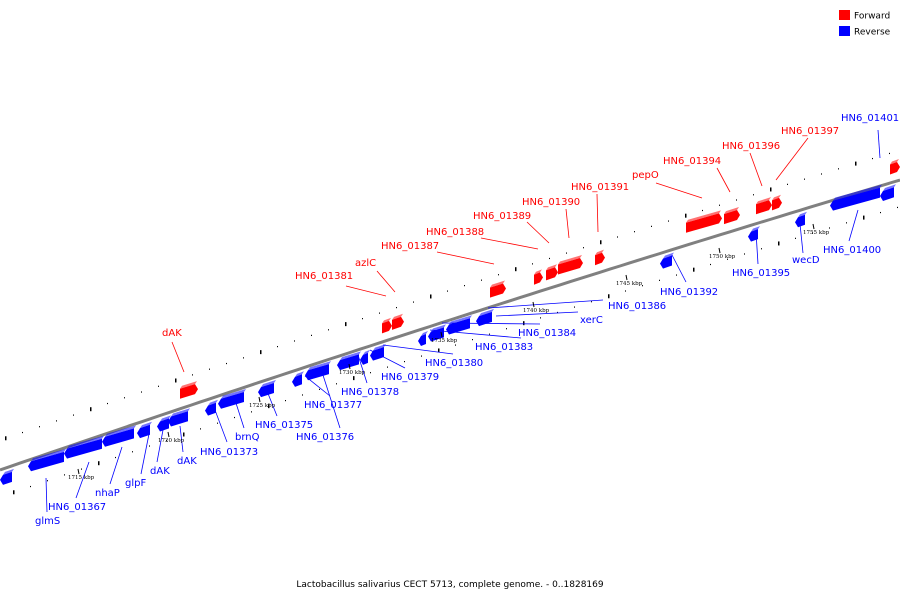 This screenshot has width=900, height=600. What do you see at coordinates (502, 216) in the screenshot?
I see `forward-gene-label: HN6_01389` at bounding box center [502, 216].